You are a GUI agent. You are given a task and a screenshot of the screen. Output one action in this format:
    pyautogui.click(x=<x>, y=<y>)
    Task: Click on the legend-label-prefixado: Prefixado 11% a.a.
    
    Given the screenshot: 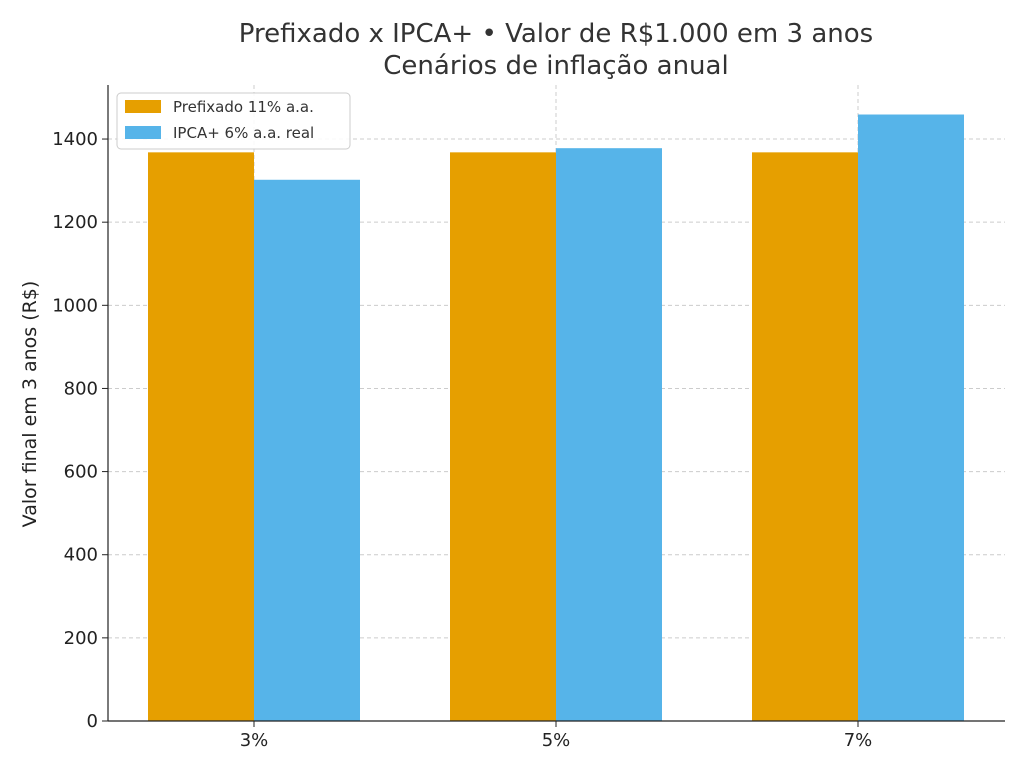 What is the action you would take?
    pyautogui.click(x=243, y=107)
    